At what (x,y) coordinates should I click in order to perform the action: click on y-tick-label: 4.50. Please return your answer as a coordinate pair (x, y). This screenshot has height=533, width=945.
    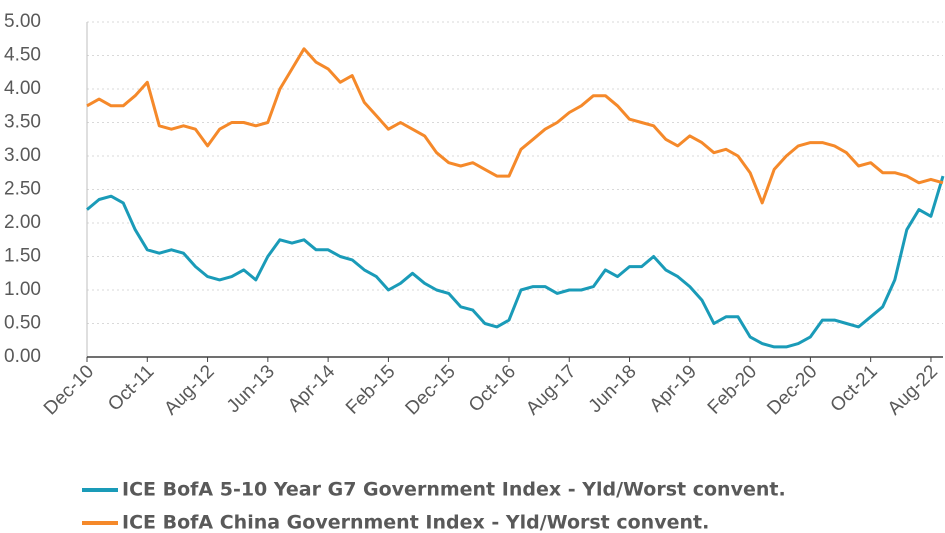
    Looking at the image, I should click on (22, 55).